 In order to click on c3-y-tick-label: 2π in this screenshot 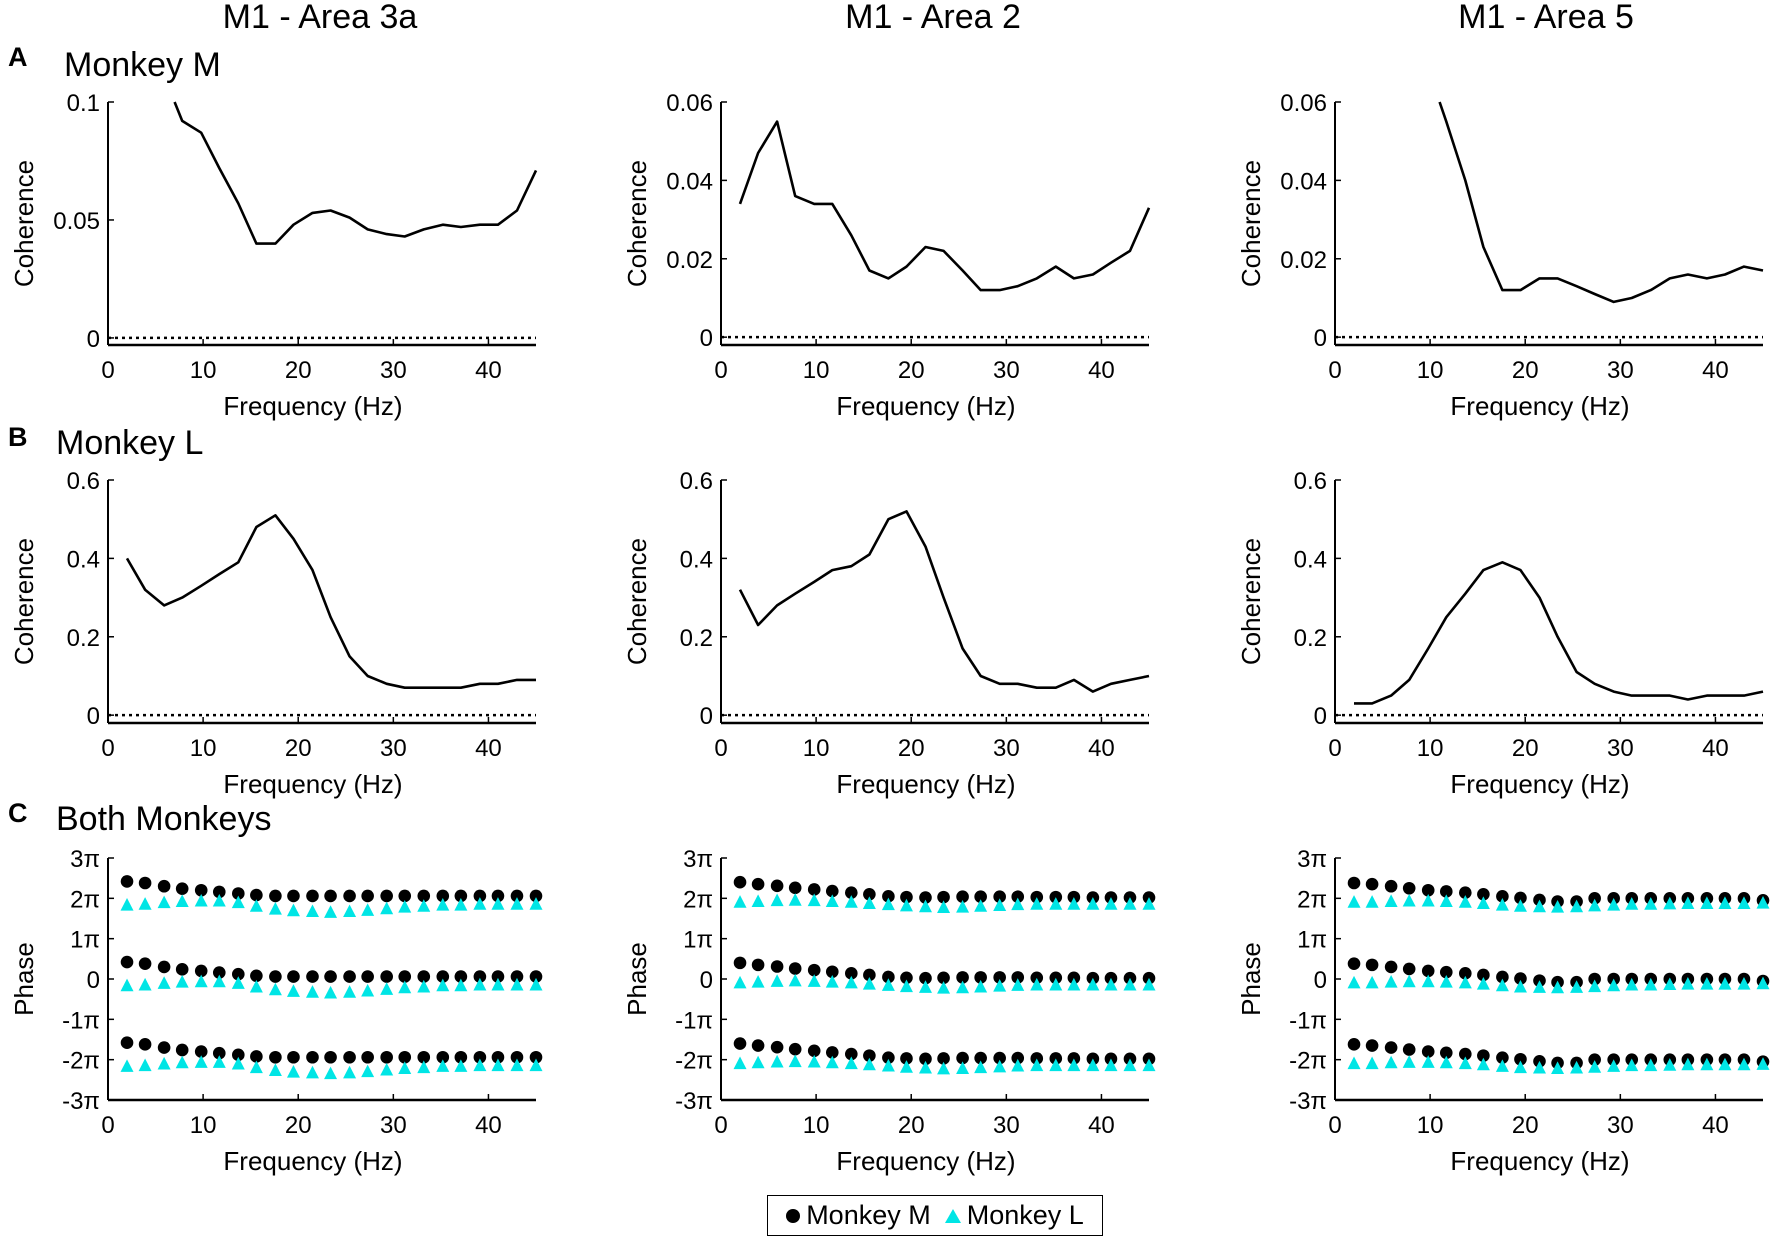, I will do `click(1312, 899)`.